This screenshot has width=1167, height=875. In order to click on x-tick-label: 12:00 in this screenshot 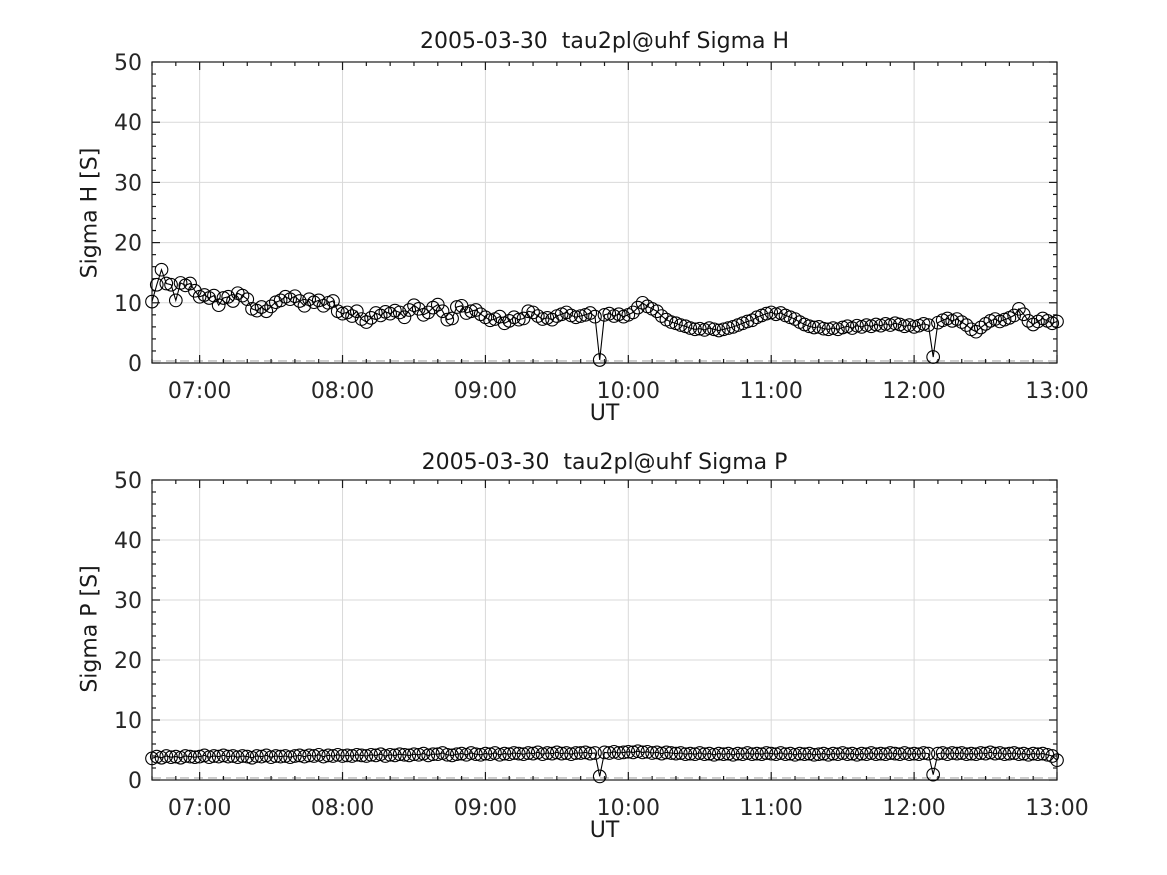, I will do `click(913, 808)`.